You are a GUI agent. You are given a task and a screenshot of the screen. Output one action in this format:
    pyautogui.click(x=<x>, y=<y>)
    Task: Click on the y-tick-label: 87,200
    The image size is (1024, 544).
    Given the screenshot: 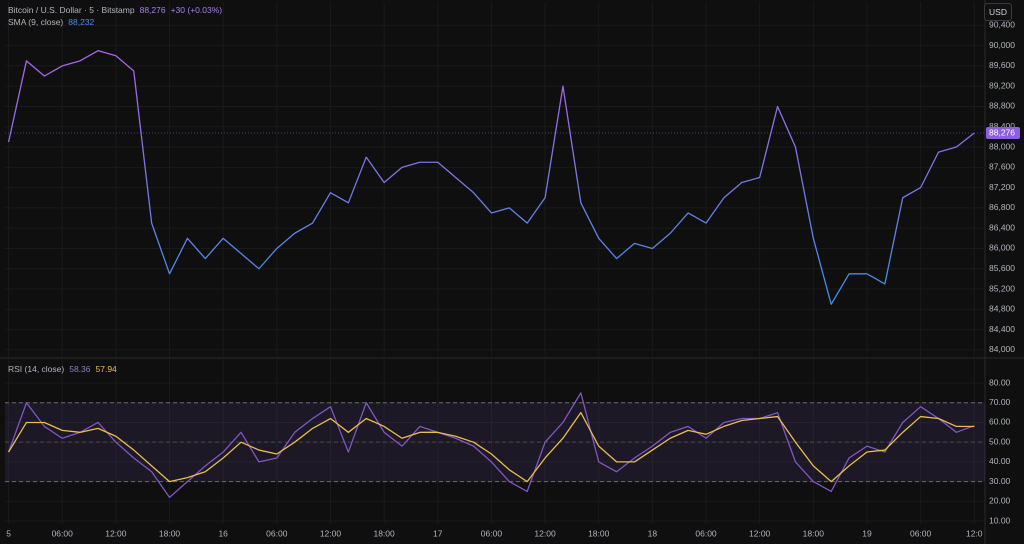 What is the action you would take?
    pyautogui.click(x=1002, y=187)
    